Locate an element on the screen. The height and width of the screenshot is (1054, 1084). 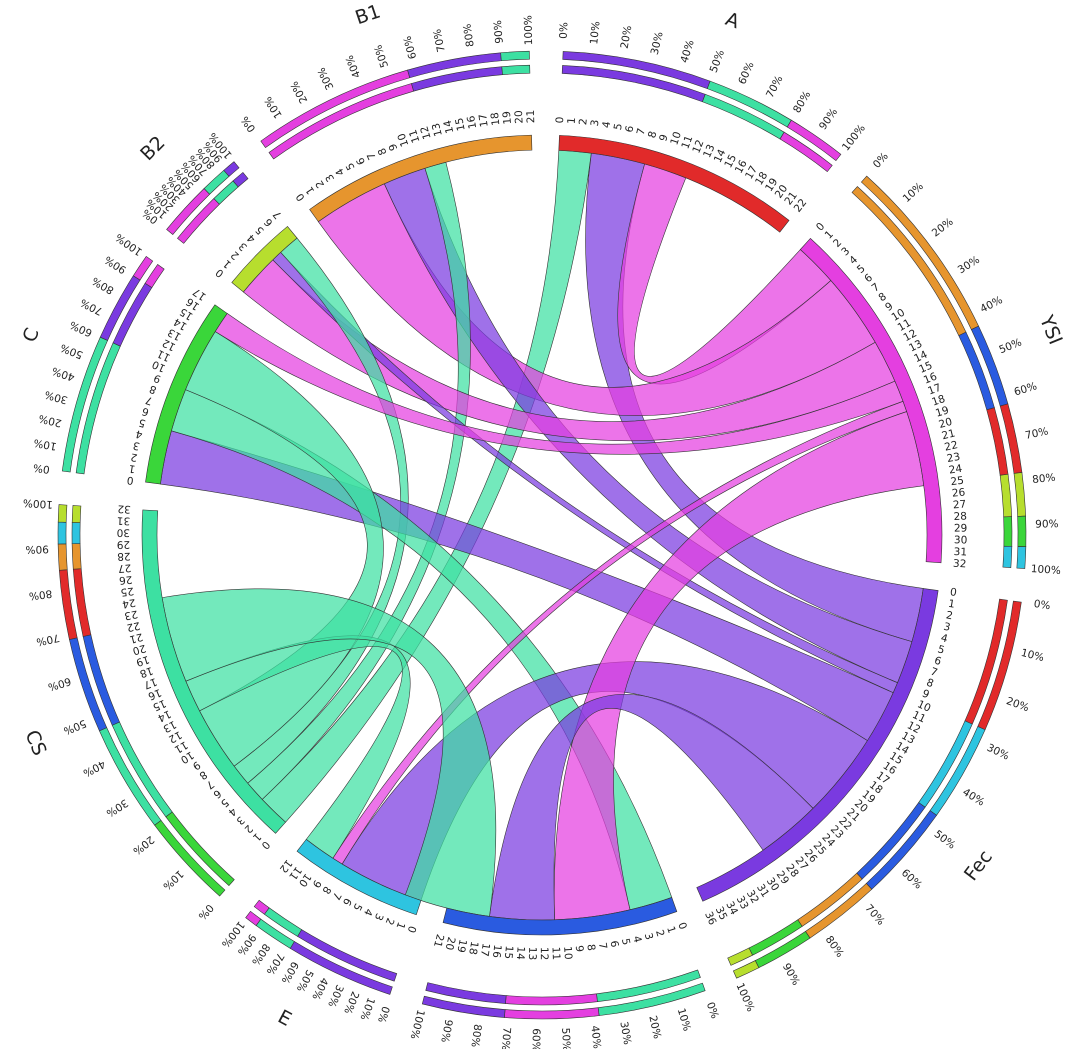
tick-label-E: 7 is located at coordinates (337, 896).